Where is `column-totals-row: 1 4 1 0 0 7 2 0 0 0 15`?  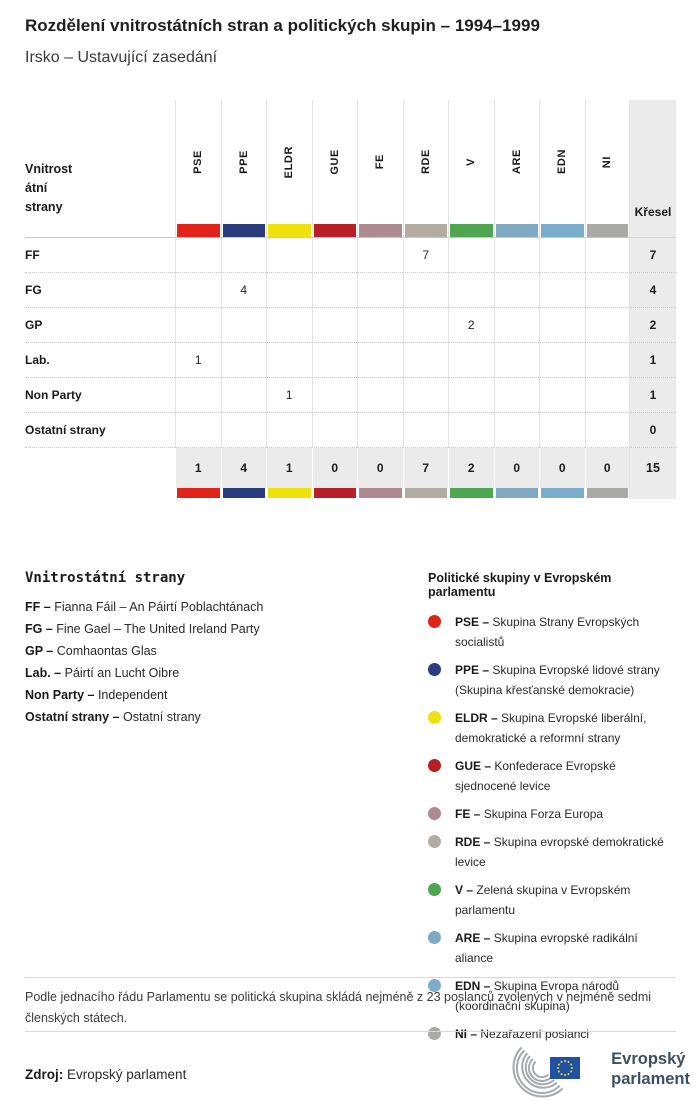 column-totals-row: 1 4 1 0 0 7 2 0 0 0 15 is located at coordinates (350, 468).